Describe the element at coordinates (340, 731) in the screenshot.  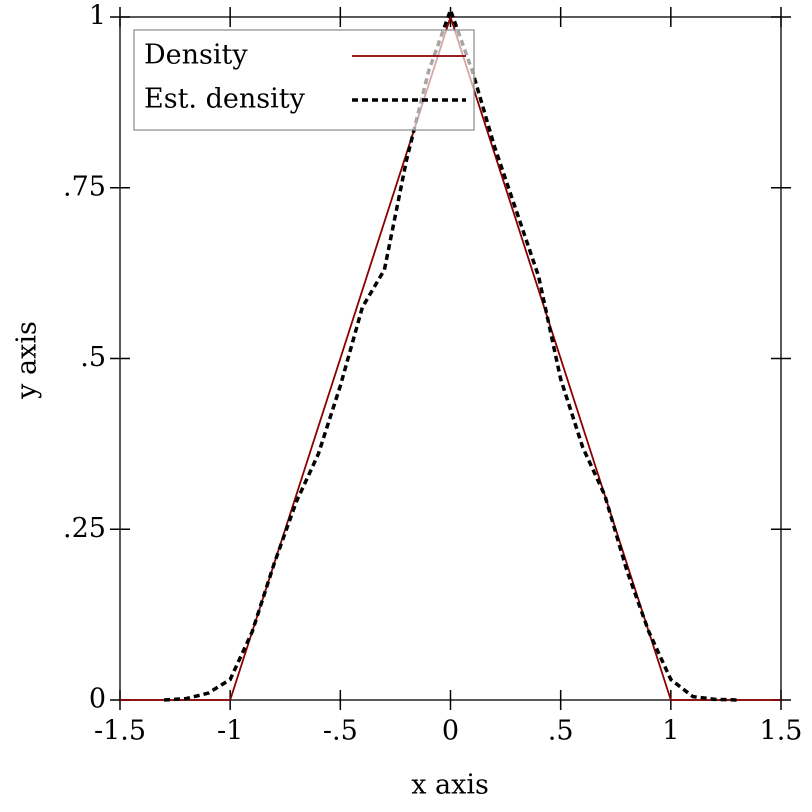
I see `x-tick-label: -.5` at that location.